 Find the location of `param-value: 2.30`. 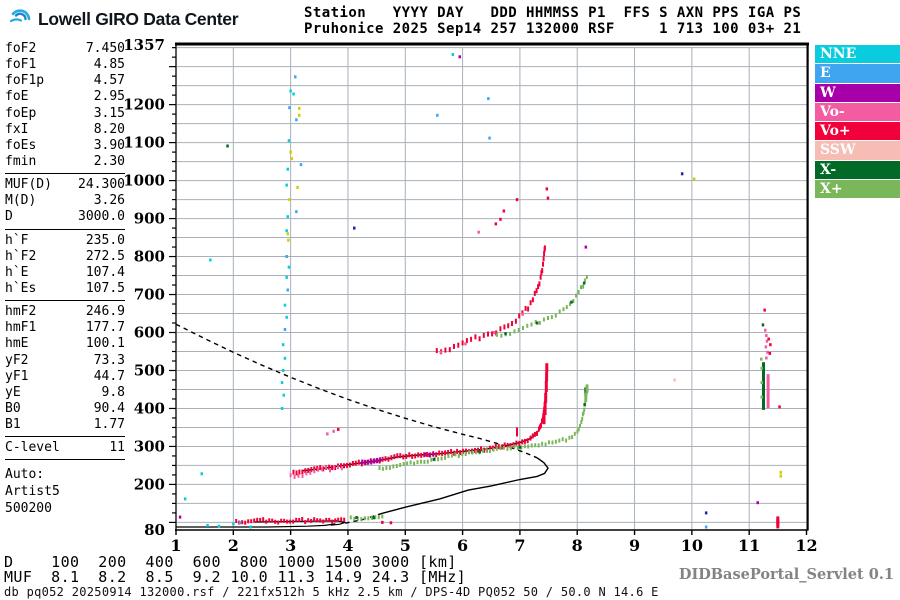

param-value: 2.30 is located at coordinates (109, 161).